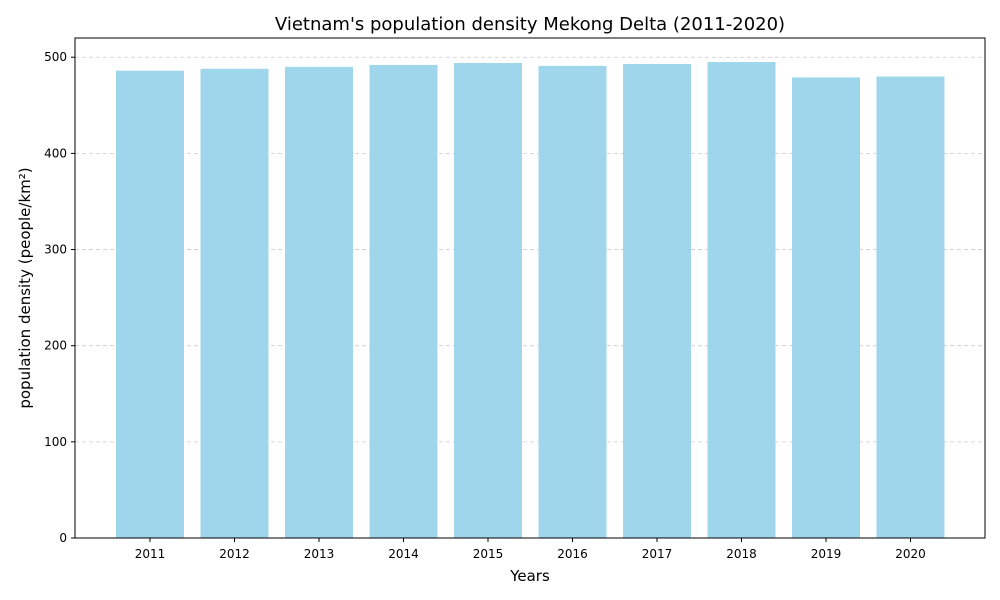 This screenshot has height=600, width=1000. What do you see at coordinates (572, 301) in the screenshot?
I see `bar-2016` at bounding box center [572, 301].